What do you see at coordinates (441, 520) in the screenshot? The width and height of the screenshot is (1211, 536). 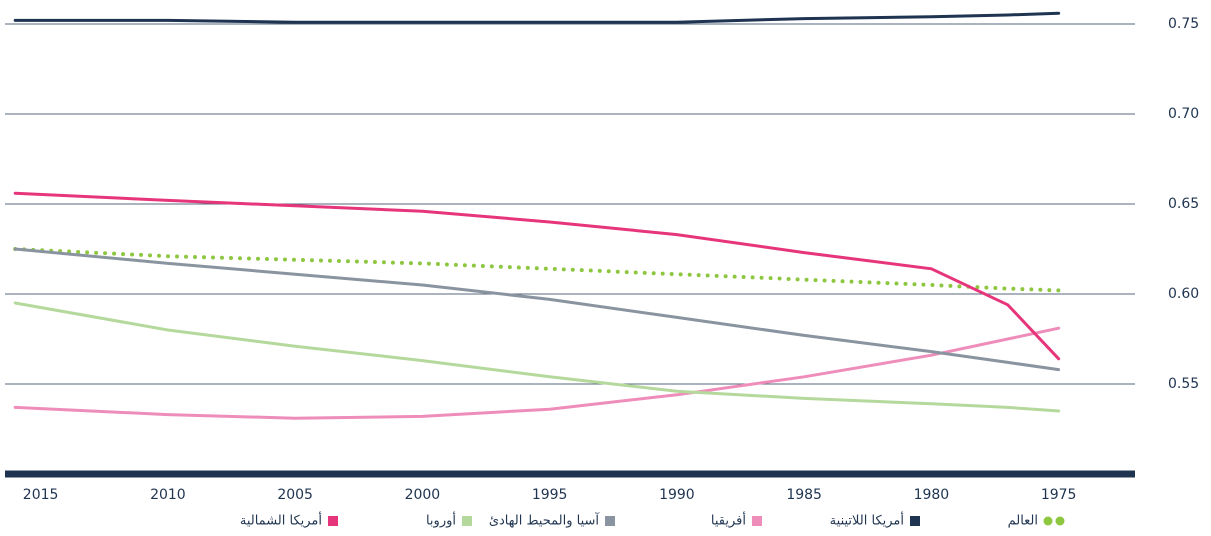 I see `legend-label: أوروبا` at bounding box center [441, 520].